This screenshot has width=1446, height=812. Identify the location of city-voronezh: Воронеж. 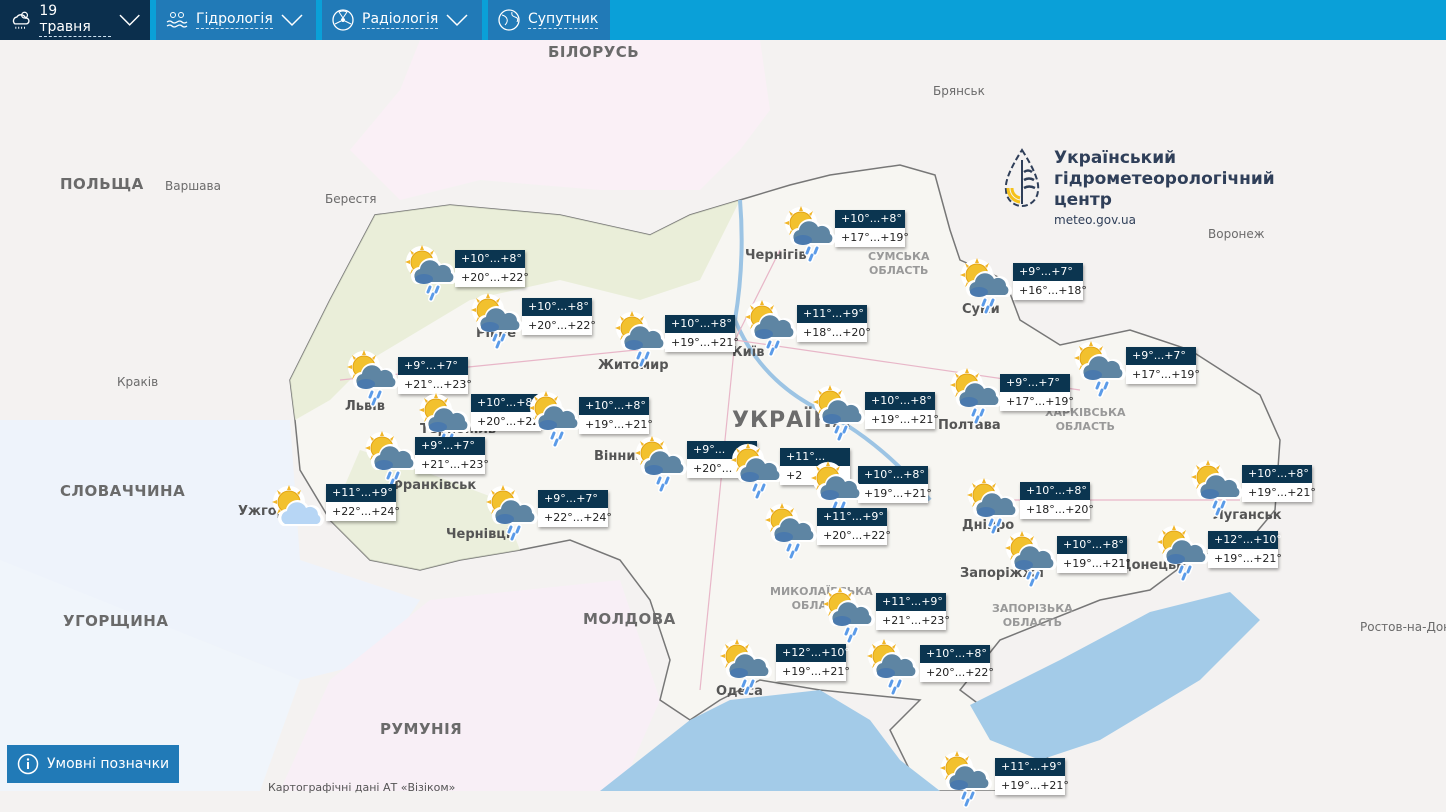
(1236, 234).